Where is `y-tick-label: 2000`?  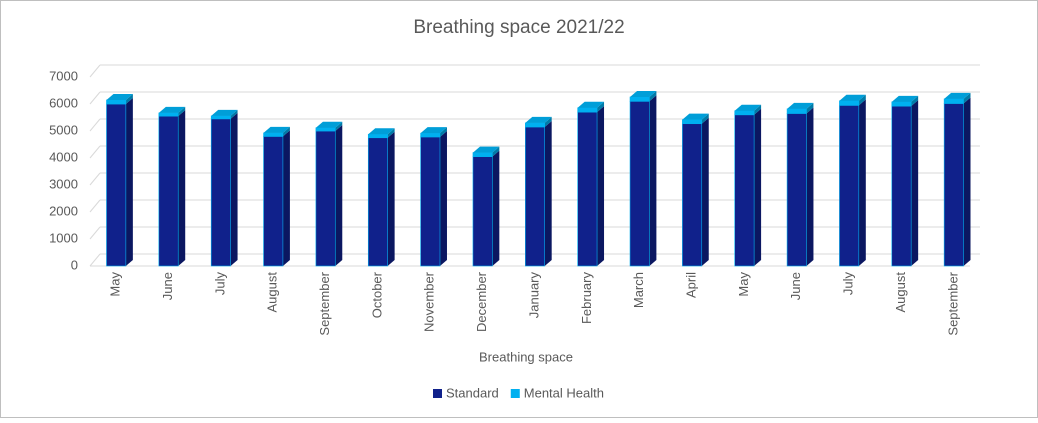 y-tick-label: 2000 is located at coordinates (63, 210).